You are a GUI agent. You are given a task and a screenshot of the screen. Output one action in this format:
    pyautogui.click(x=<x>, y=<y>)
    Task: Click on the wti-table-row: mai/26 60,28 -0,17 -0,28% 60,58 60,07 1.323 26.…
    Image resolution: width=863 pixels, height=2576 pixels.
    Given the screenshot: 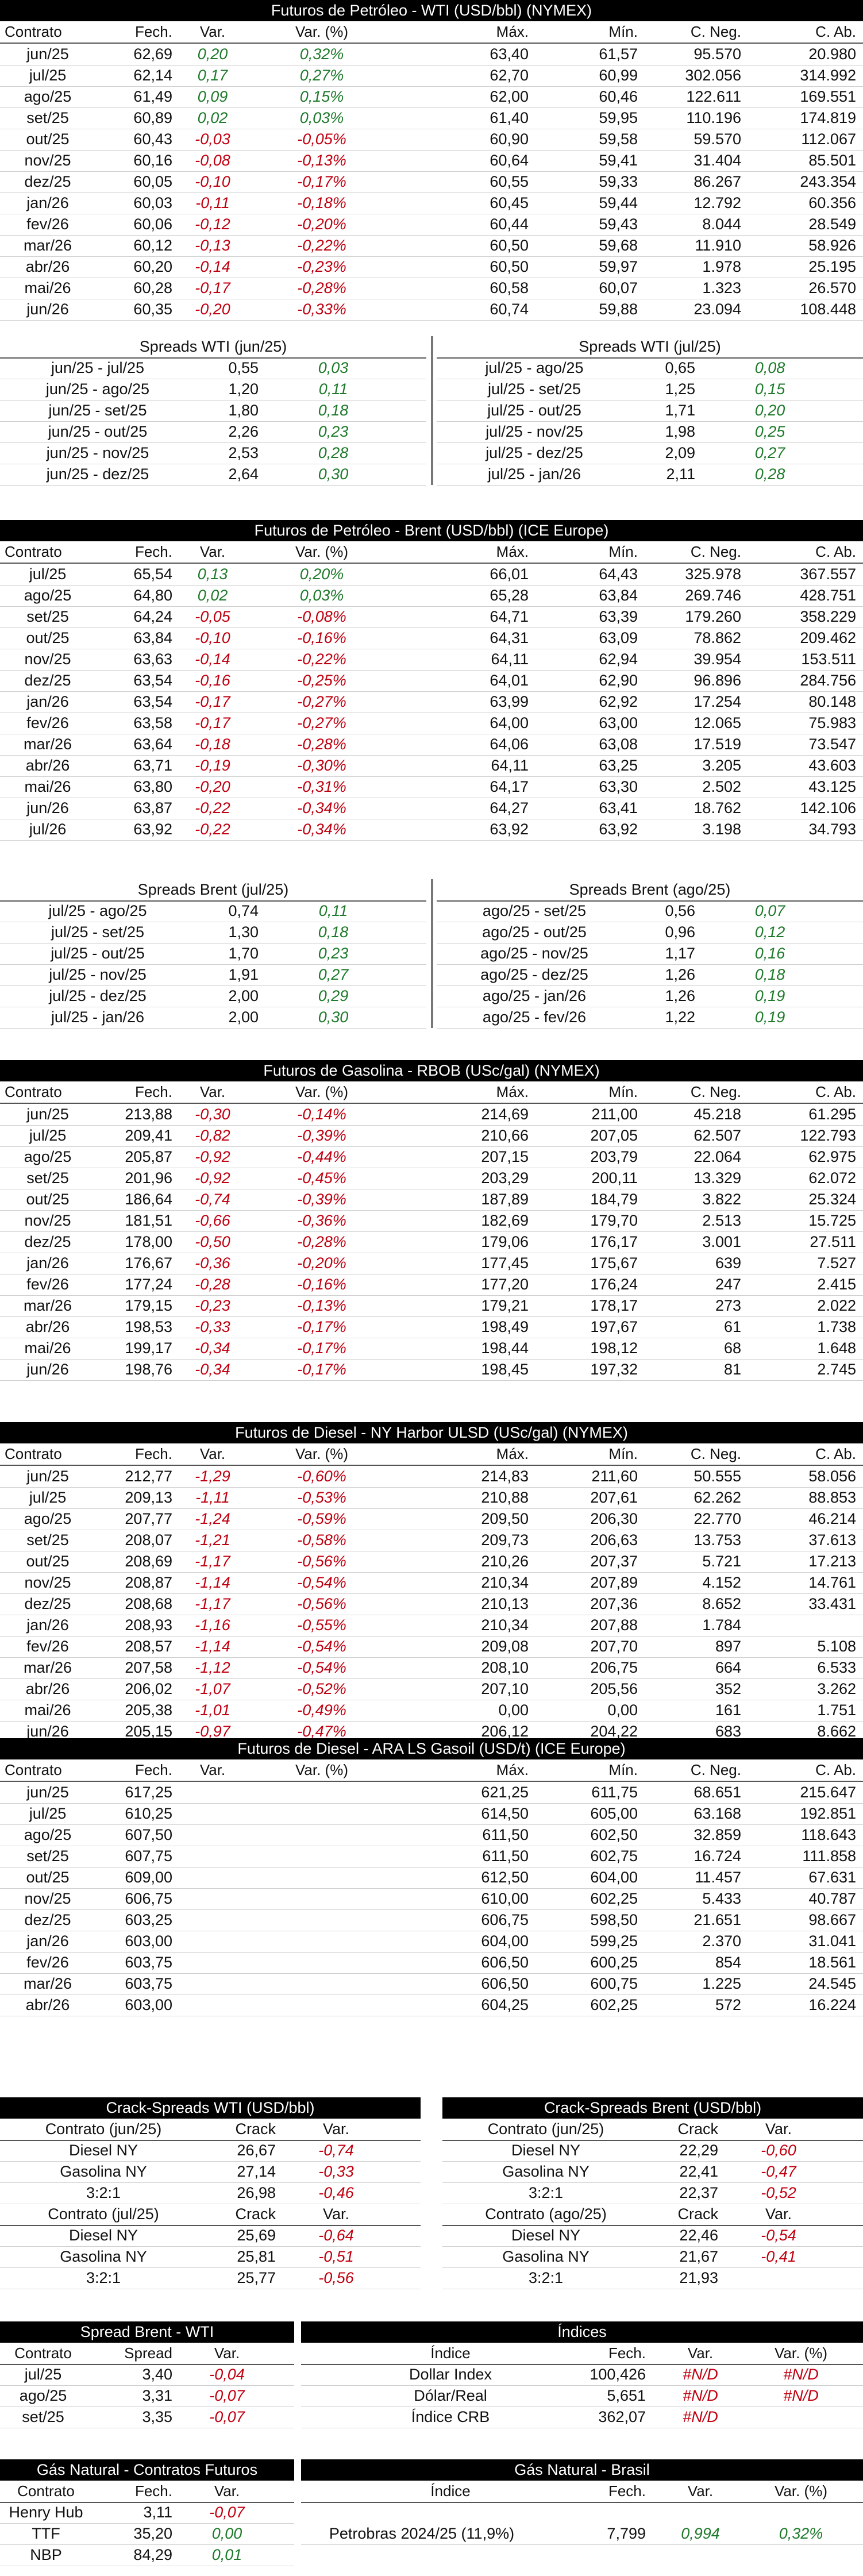 What is the action you would take?
    pyautogui.click(x=431, y=288)
    